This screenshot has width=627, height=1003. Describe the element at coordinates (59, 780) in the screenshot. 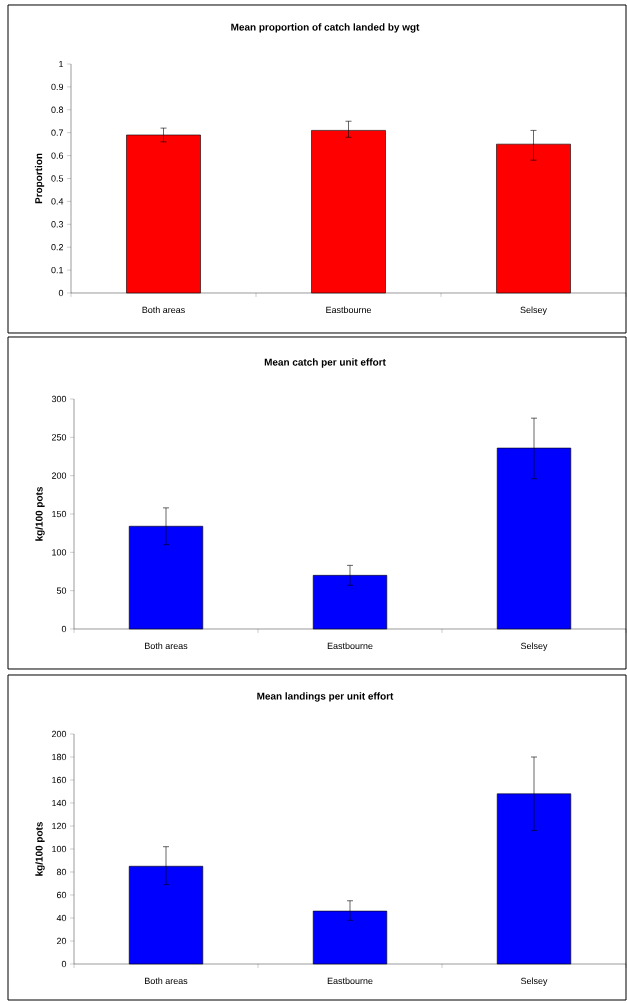

I see `y-tick-label: 160` at that location.